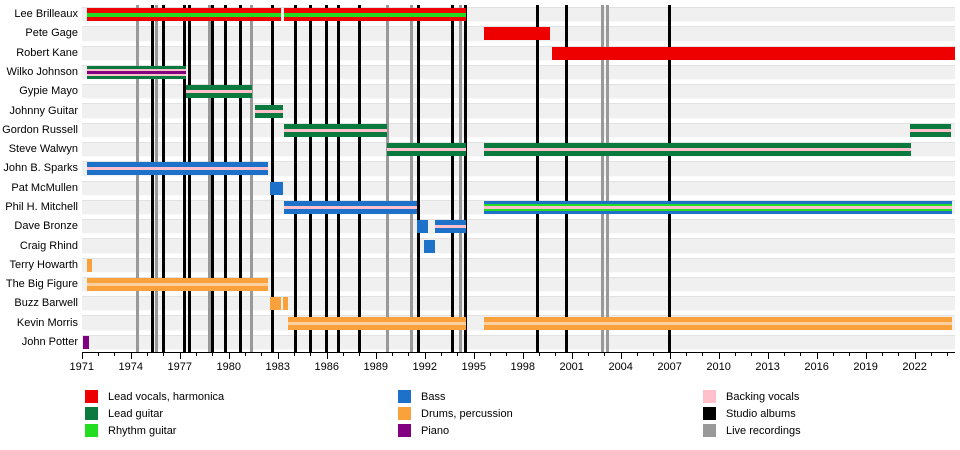  Describe the element at coordinates (709, 413) in the screenshot. I see `studio-albums-swatch-icon` at that location.